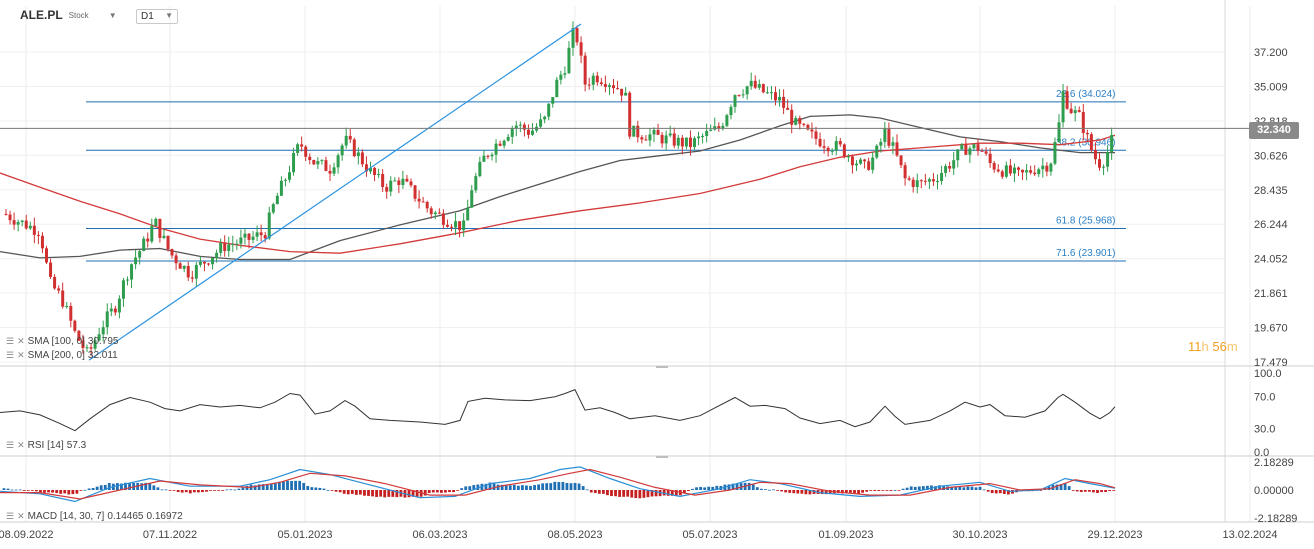  I want to click on rsi-tick-label: 100.0, so click(1268, 374).